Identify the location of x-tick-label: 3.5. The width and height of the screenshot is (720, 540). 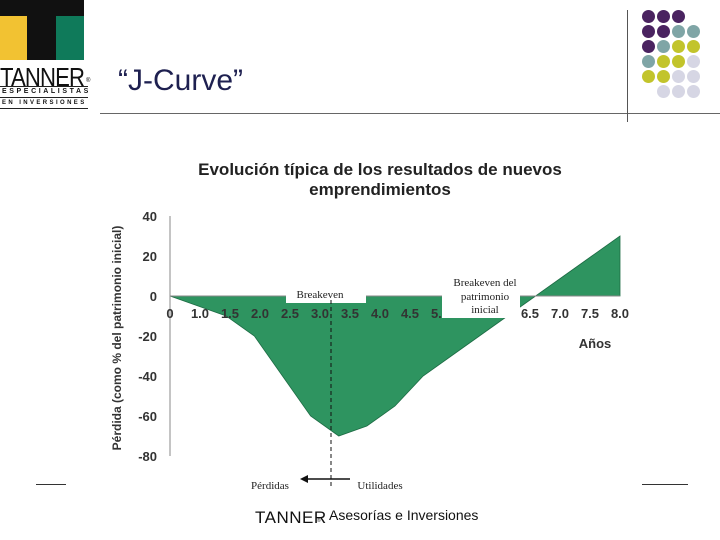
(350, 313).